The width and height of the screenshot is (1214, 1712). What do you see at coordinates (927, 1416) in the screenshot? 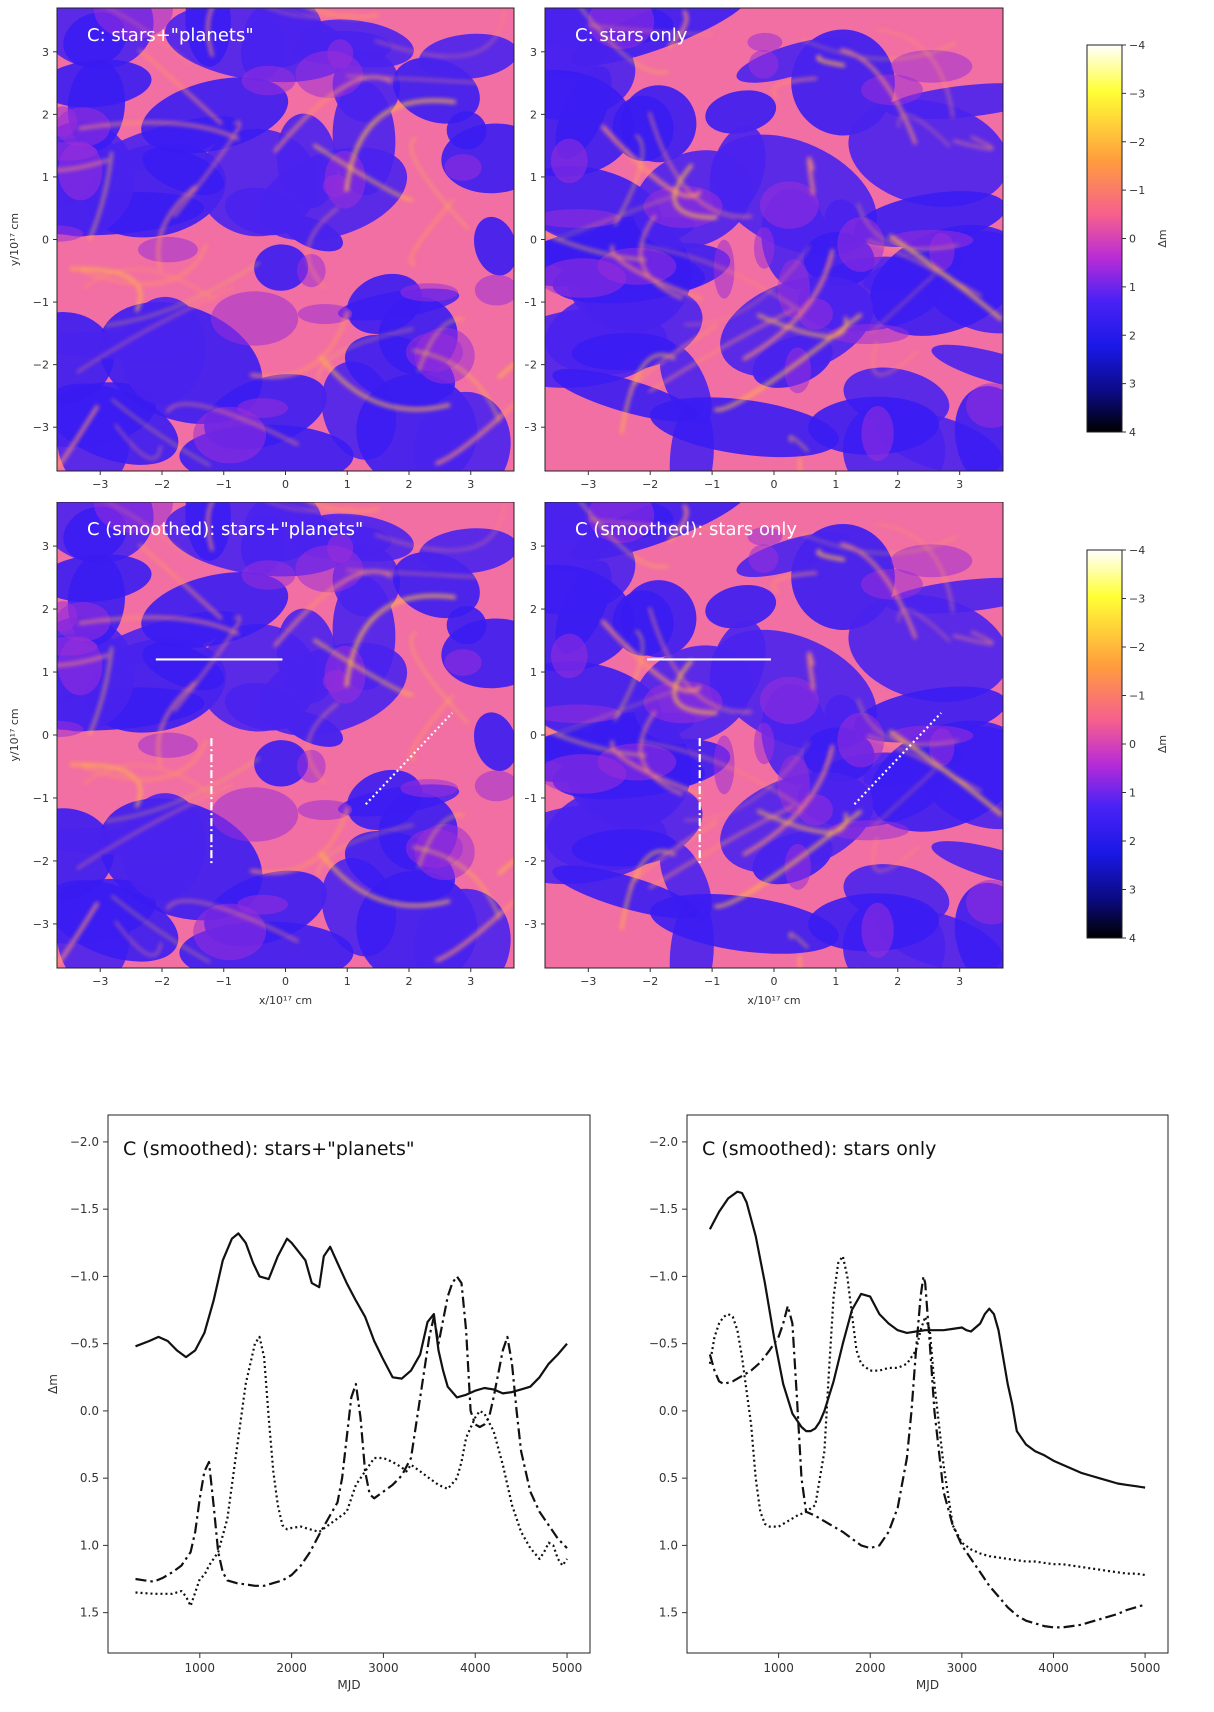
I see `light-curve-dotted` at bounding box center [927, 1416].